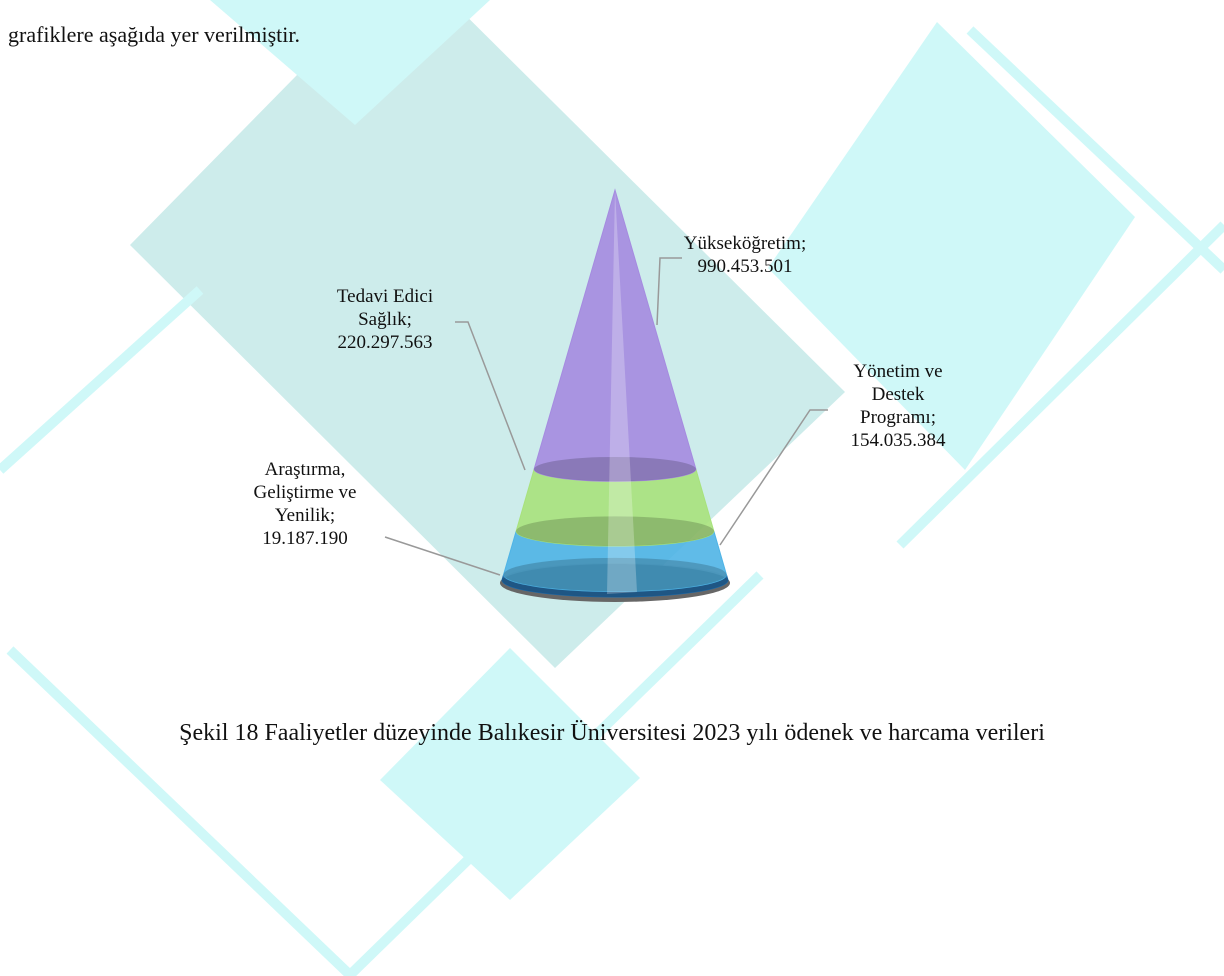  What do you see at coordinates (305, 492) in the screenshot?
I see `label-name: Araştırma, Geliştirme ve Yenilik` at bounding box center [305, 492].